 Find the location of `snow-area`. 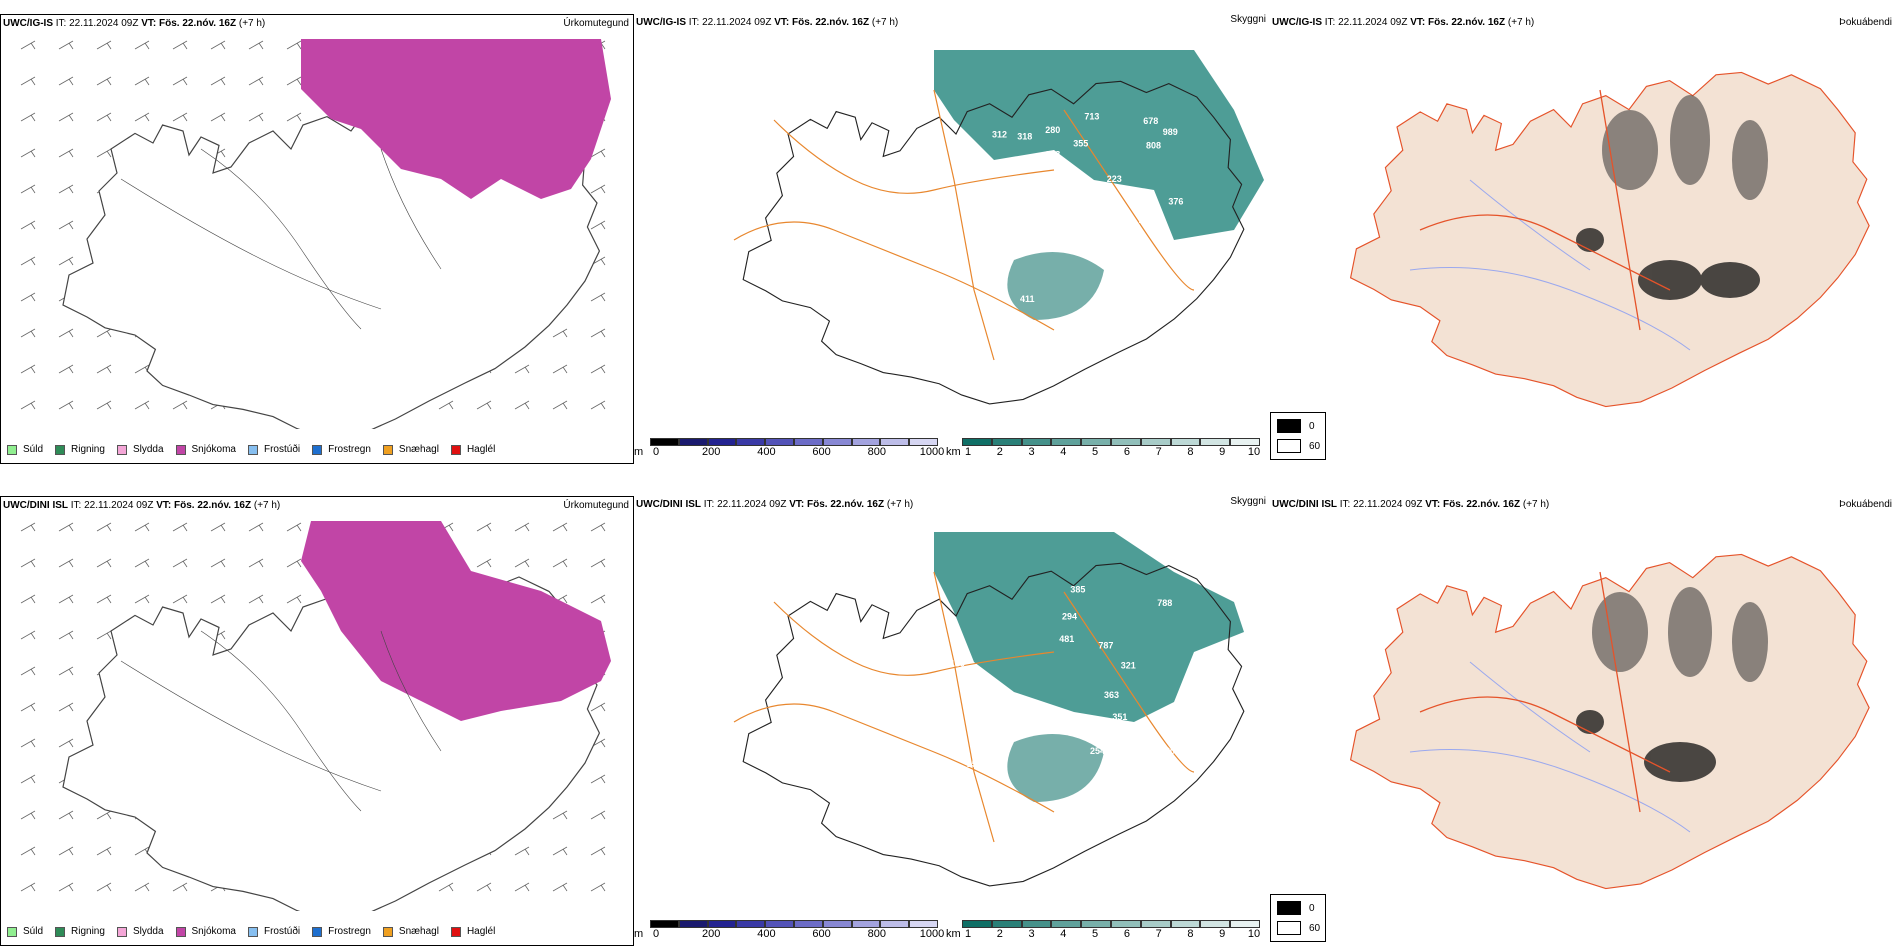

snow-area is located at coordinates (456, 119).